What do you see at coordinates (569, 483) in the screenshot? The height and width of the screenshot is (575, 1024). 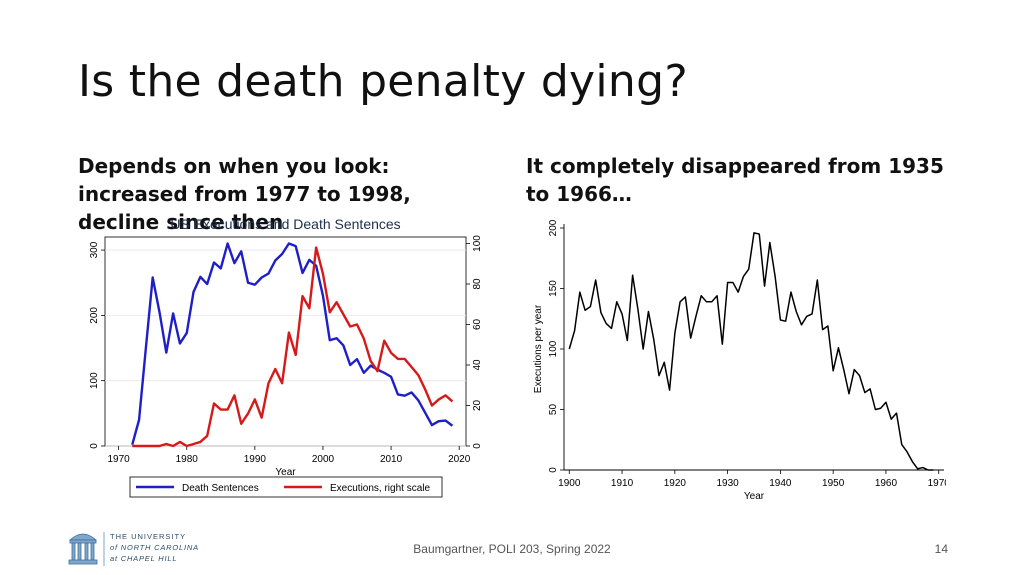 I see `x-tick-label: 1900` at bounding box center [569, 483].